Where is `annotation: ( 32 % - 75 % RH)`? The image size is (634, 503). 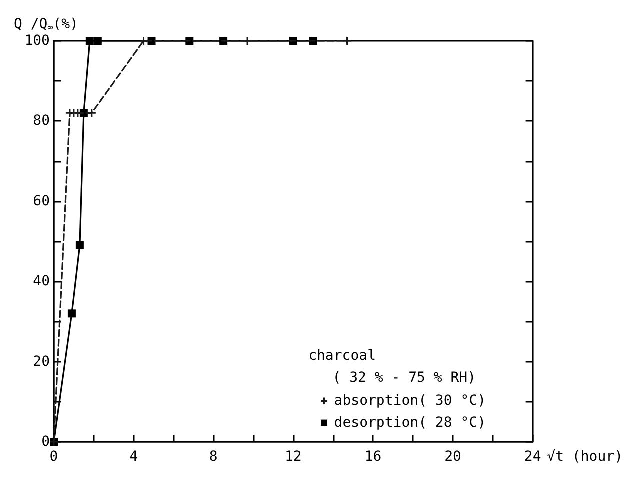 annotation: ( 32 % - 75 % RH) is located at coordinates (404, 378).